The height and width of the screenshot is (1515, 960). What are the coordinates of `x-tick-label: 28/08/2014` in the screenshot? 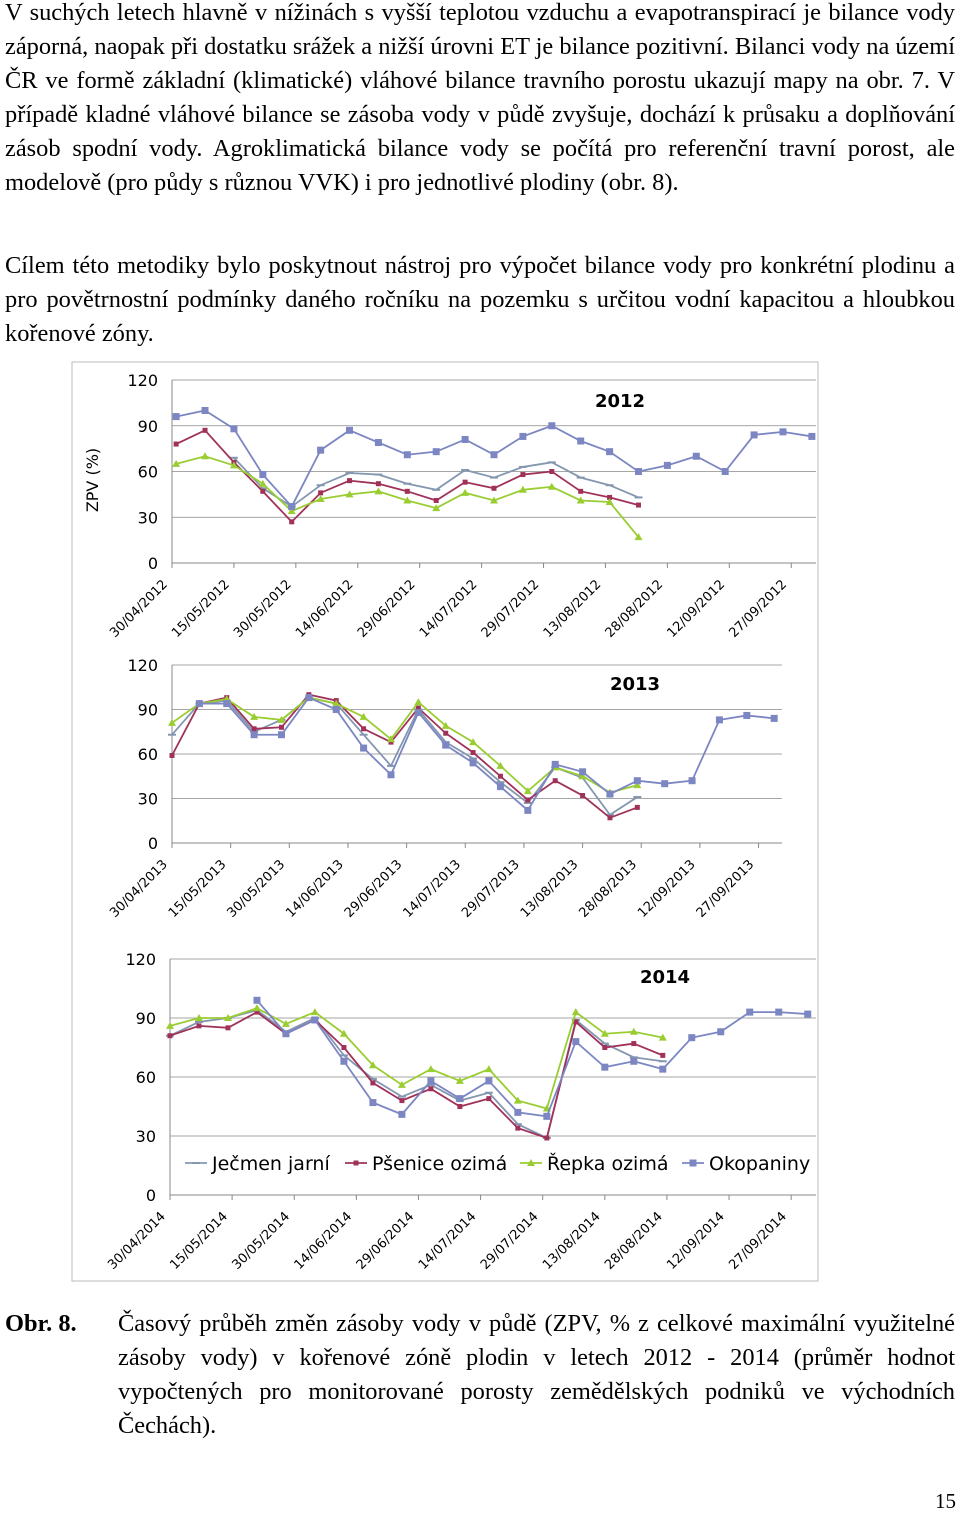 It's located at (634, 1241).